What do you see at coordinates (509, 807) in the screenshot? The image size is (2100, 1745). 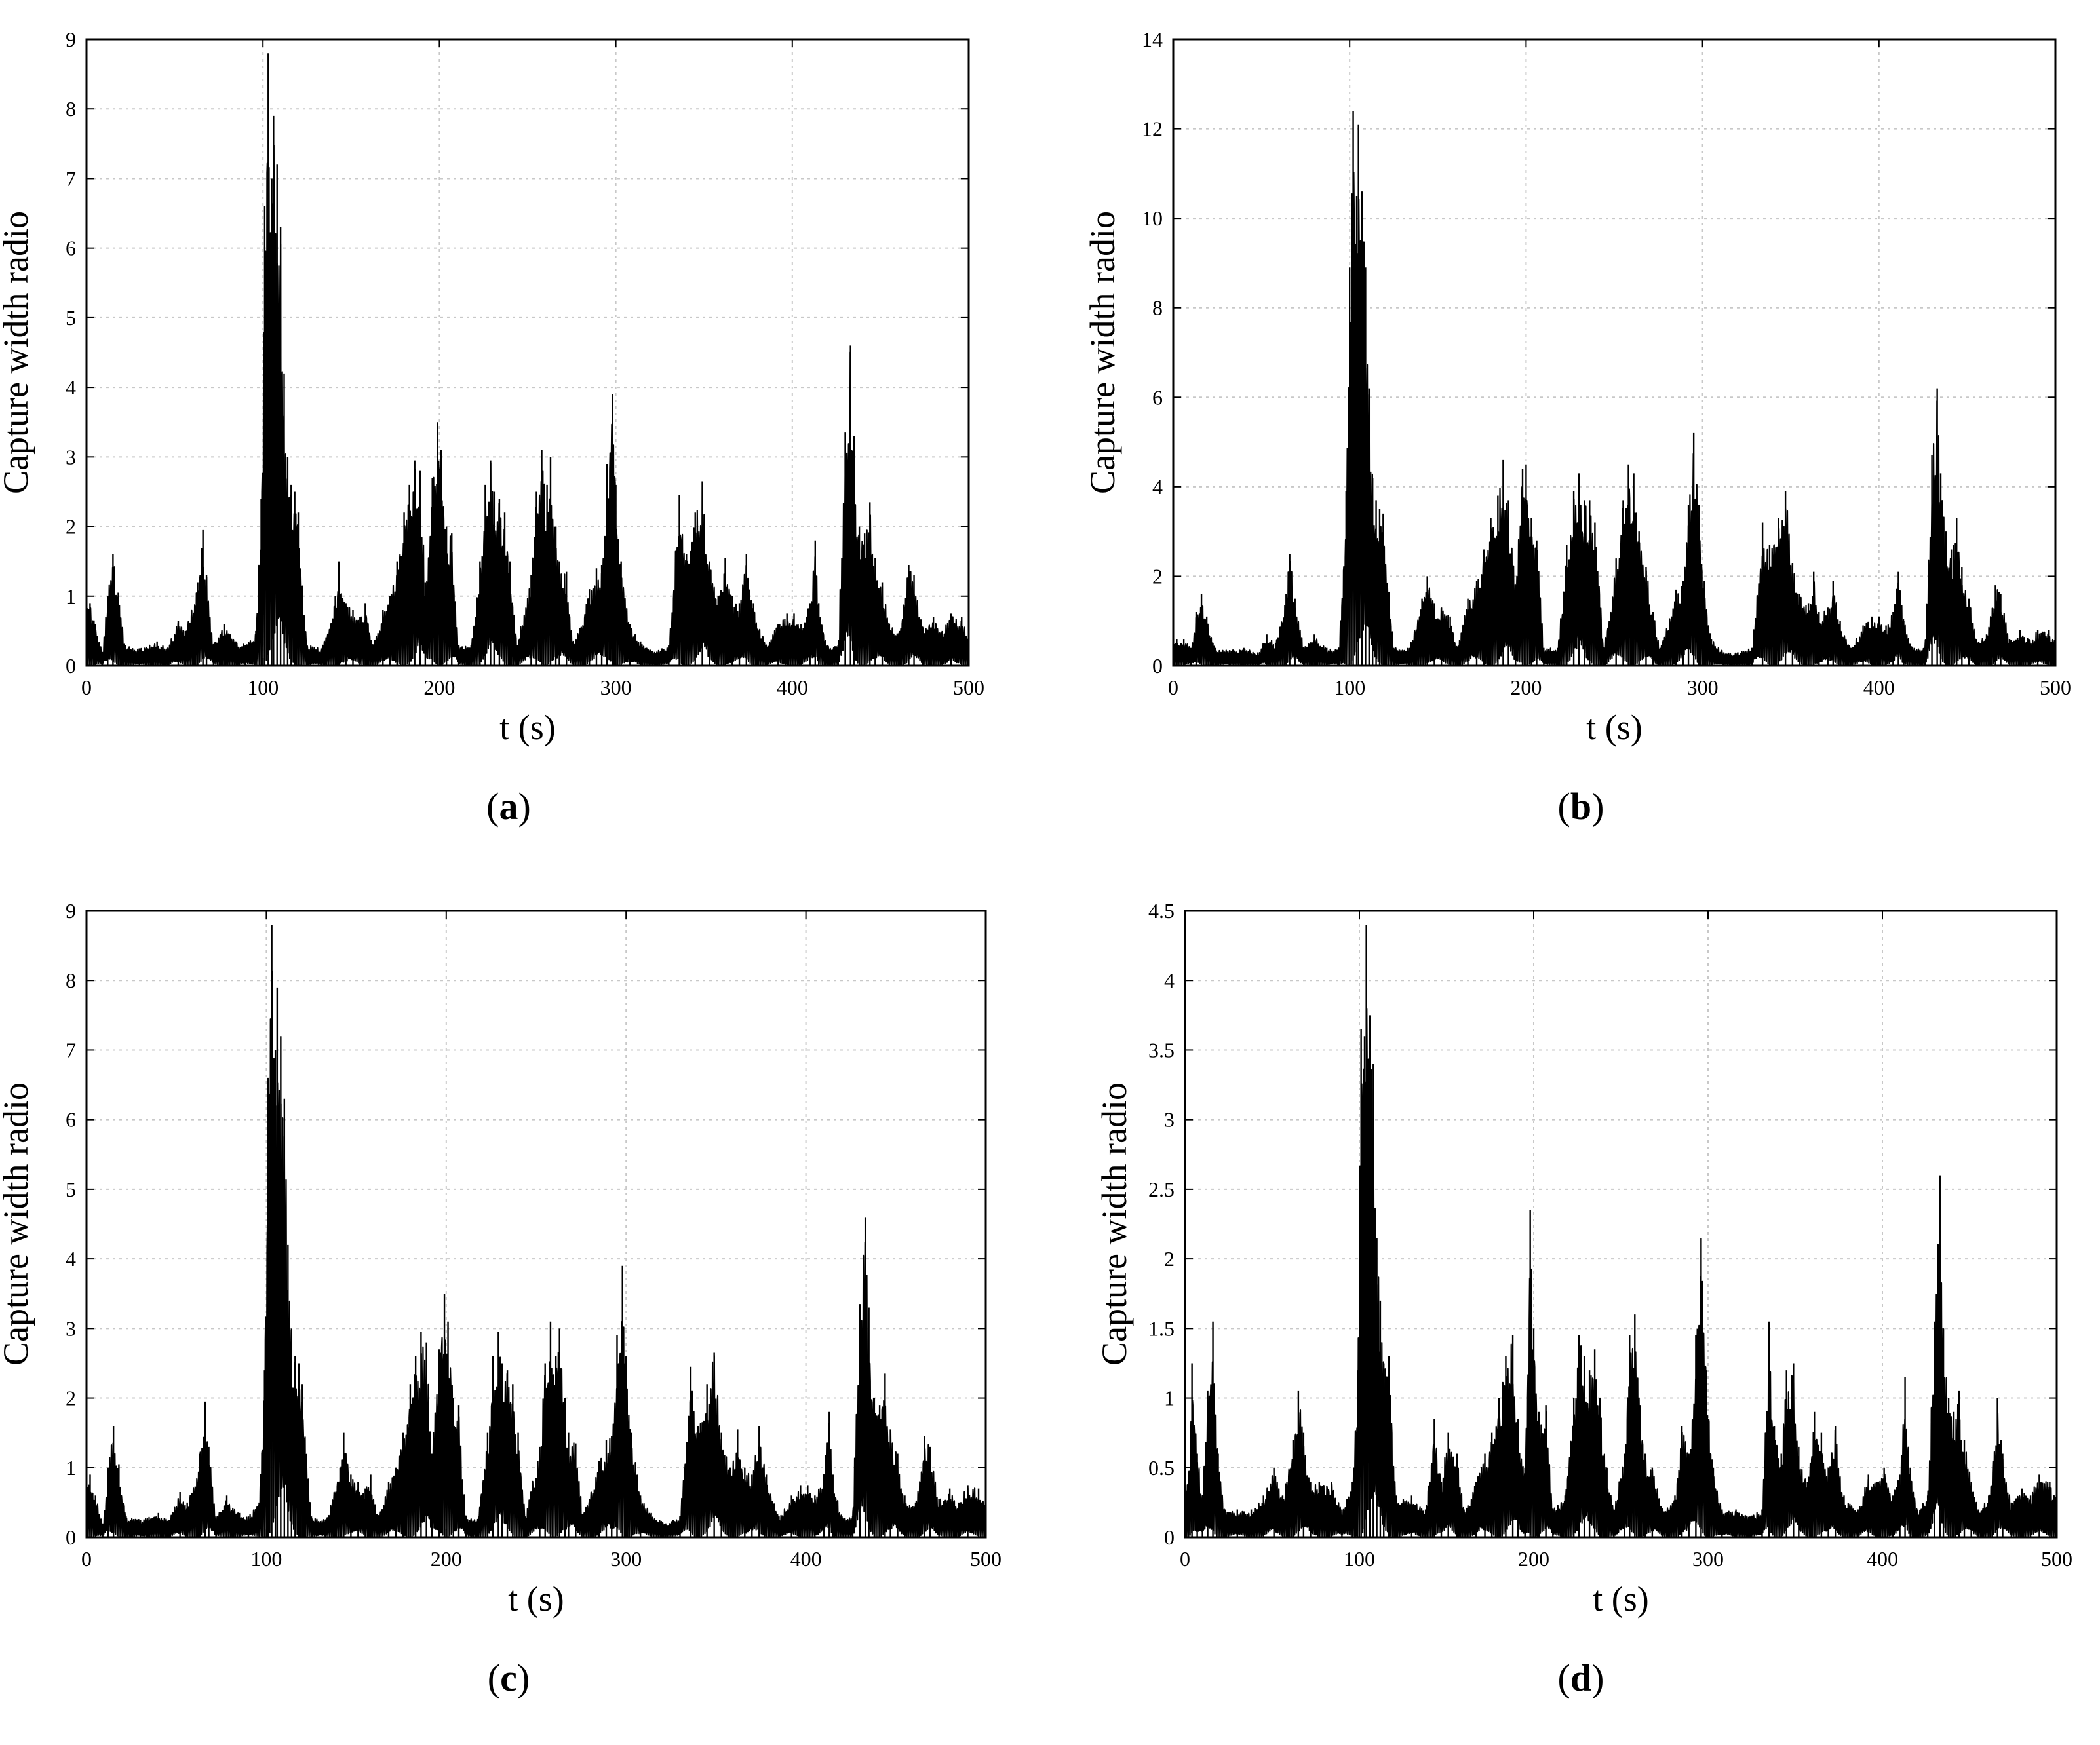 I see `panel-label: (a)` at bounding box center [509, 807].